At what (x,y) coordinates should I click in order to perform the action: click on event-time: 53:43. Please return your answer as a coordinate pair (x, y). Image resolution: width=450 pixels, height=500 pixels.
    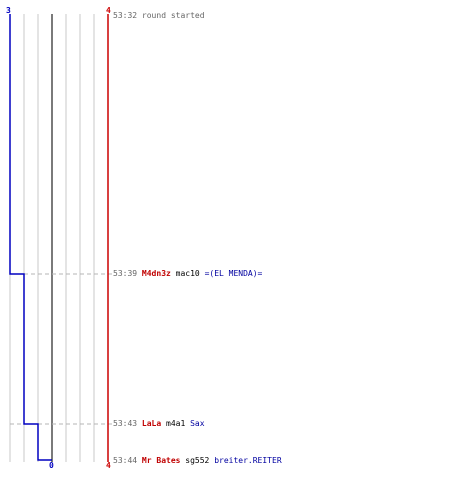
    Looking at the image, I should click on (125, 423).